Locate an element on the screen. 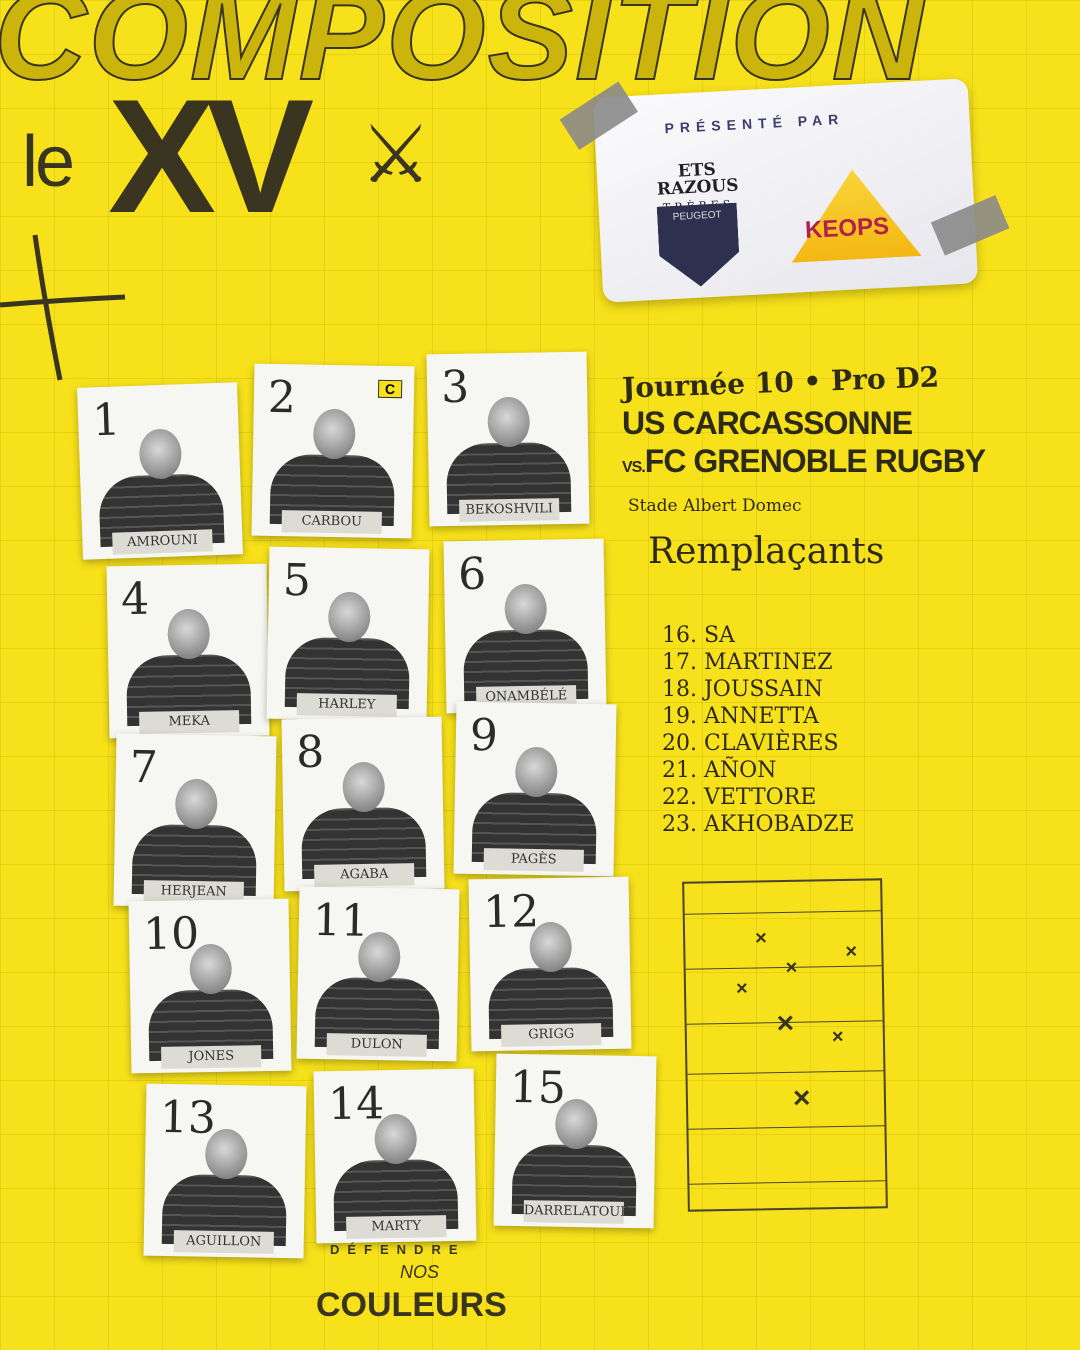  footer-nos: NOS is located at coordinates (420, 1272).